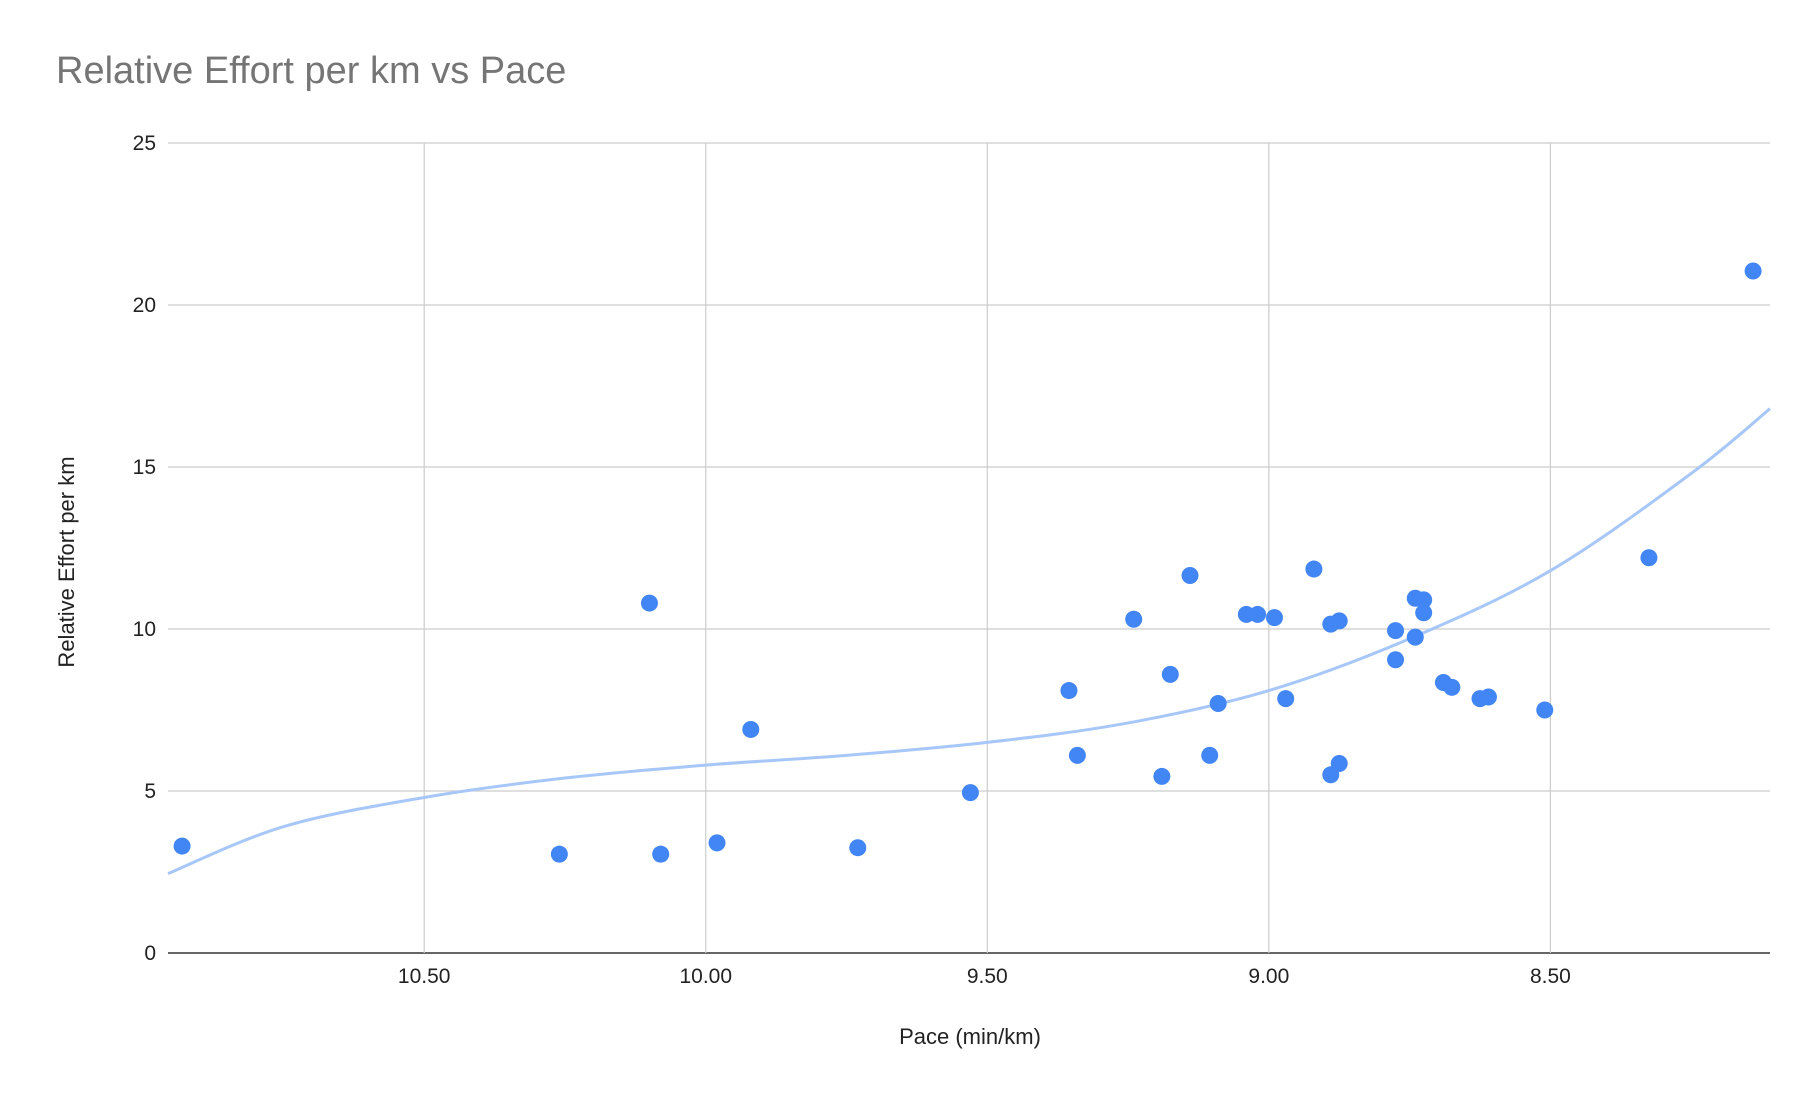 This screenshot has width=1818, height=1100. I want to click on y-tick-label: 10, so click(144, 629).